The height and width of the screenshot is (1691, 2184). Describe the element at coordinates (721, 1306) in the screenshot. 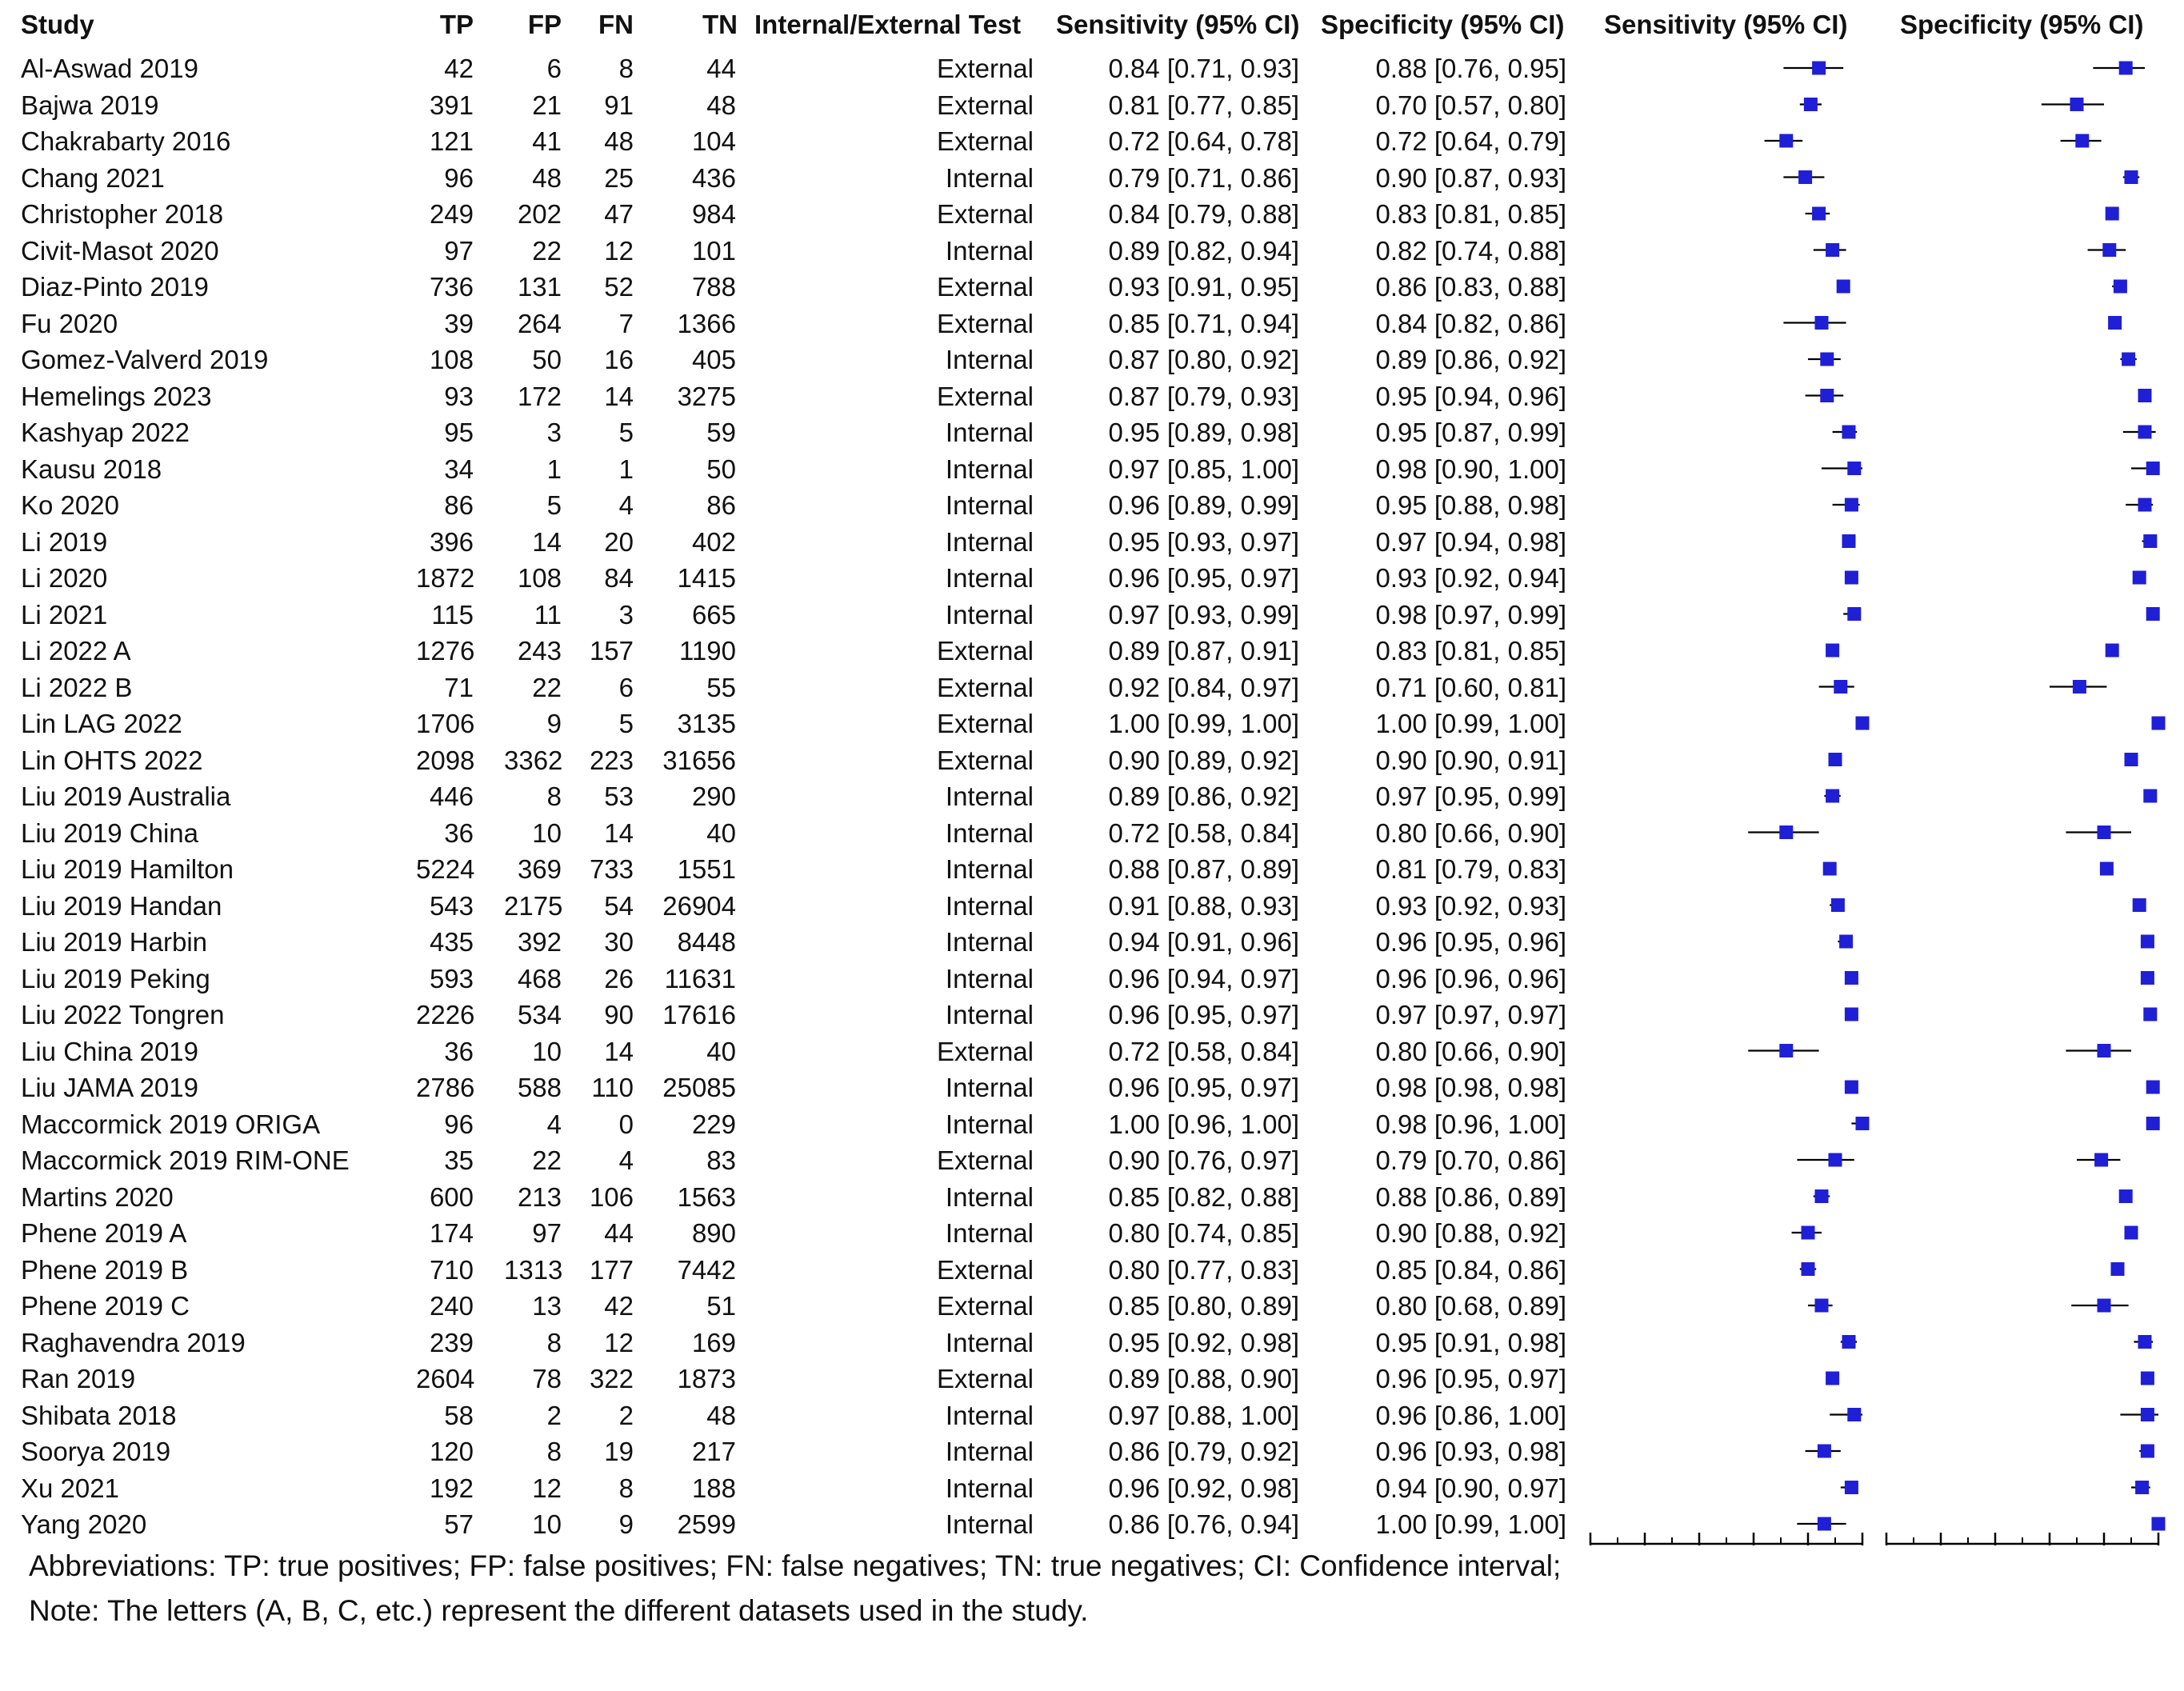

I see `cell-tn: 51` at that location.